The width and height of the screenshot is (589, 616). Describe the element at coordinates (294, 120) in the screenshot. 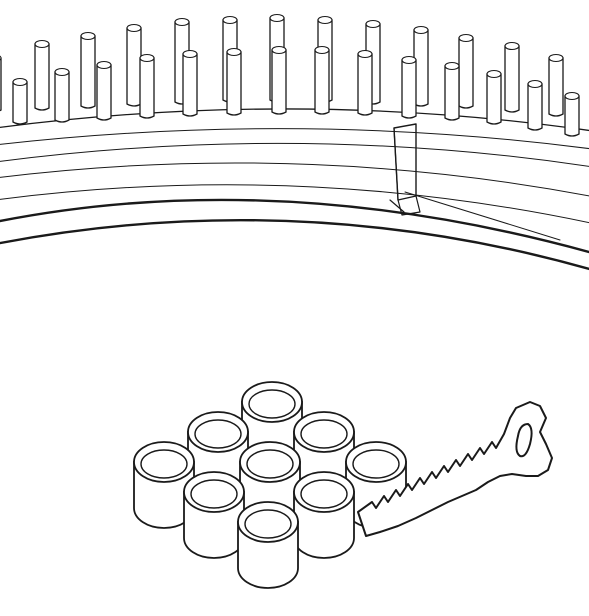

I see `ring-back-edge` at that location.